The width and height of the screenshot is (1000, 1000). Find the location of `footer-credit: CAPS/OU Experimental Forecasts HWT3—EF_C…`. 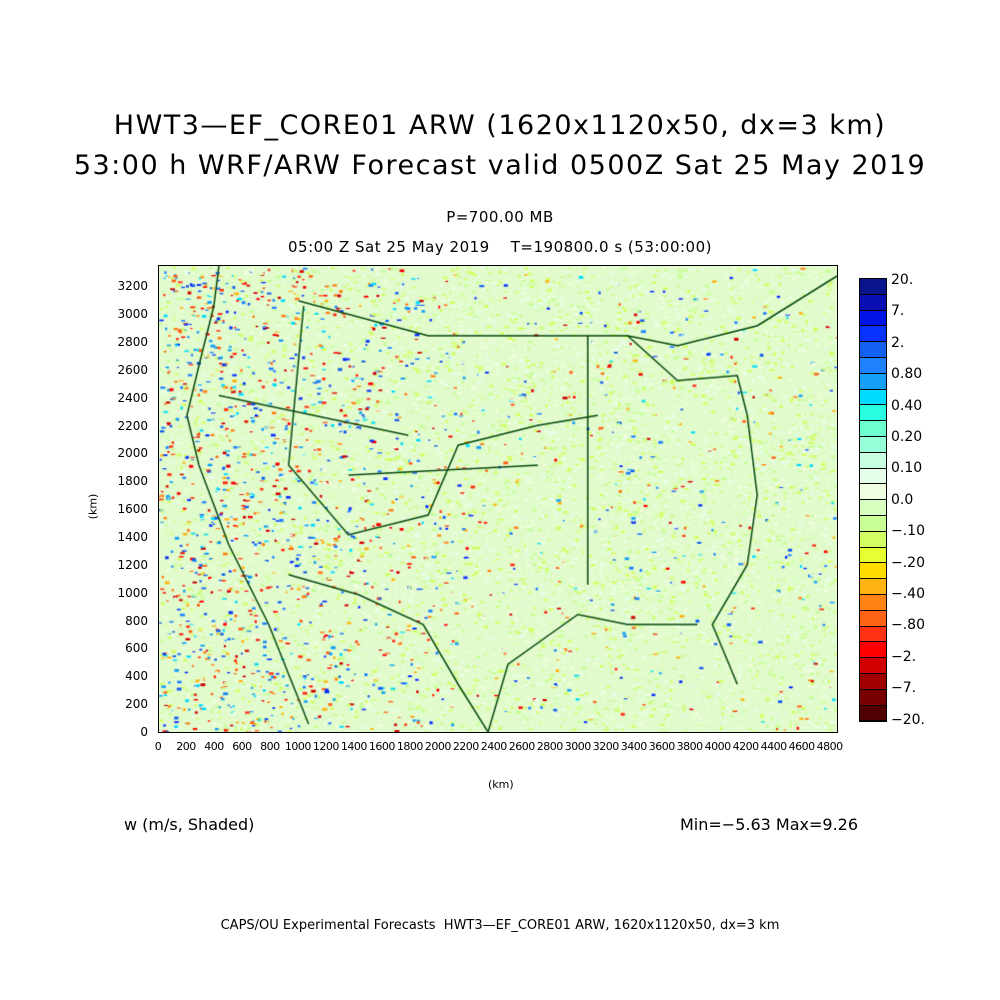

footer-credit: CAPS/OU Experimental Forecasts HWT3—EF_C… is located at coordinates (500, 925).